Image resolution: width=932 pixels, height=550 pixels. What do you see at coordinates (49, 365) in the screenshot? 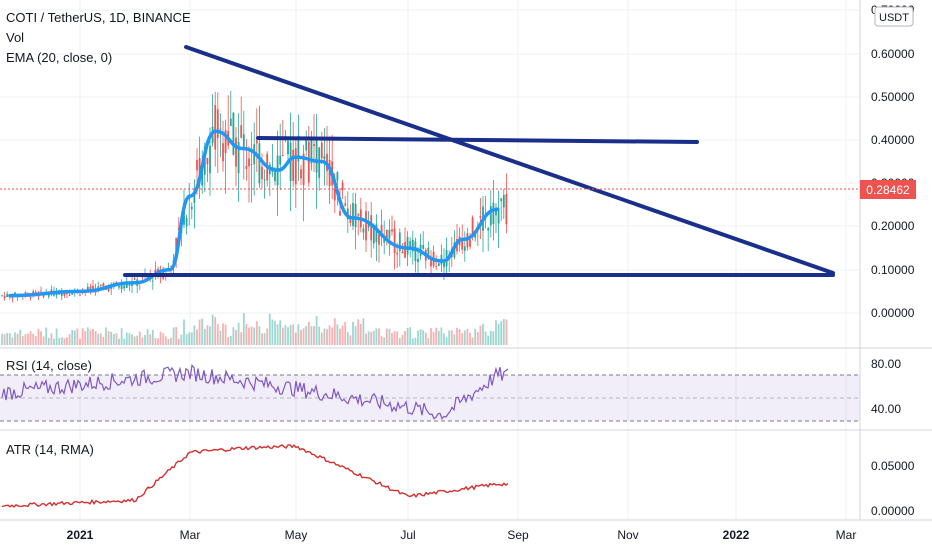
I see `rsi-legend: RSI (14, close)` at bounding box center [49, 365].